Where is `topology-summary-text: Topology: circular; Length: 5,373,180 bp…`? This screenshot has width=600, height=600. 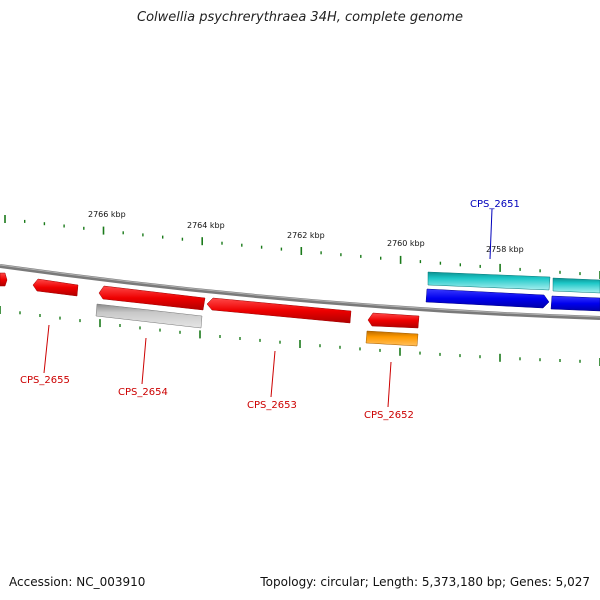
topology-summary-text: Topology: circular; Length: 5,373,180 bp… is located at coordinates (425, 582).